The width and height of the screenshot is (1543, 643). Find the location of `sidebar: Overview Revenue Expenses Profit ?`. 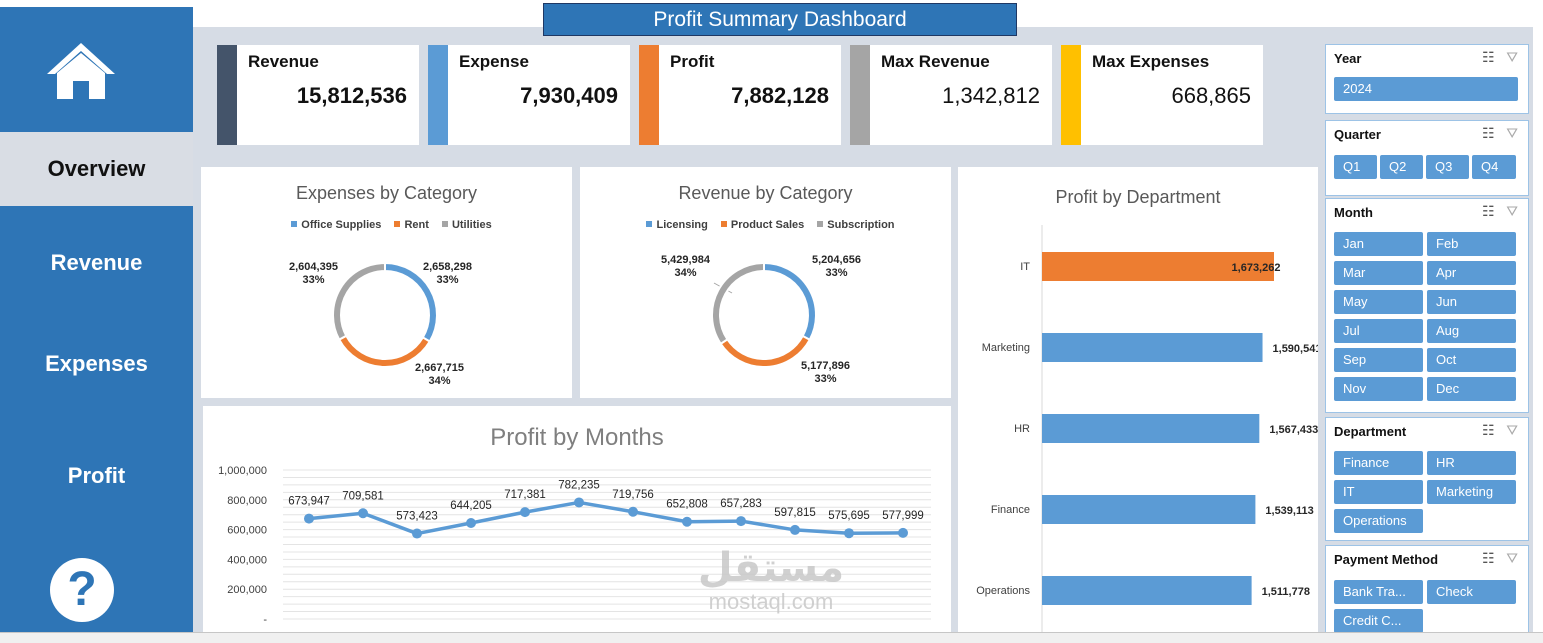

sidebar: Overview Revenue Expenses Profit ? is located at coordinates (96, 324).